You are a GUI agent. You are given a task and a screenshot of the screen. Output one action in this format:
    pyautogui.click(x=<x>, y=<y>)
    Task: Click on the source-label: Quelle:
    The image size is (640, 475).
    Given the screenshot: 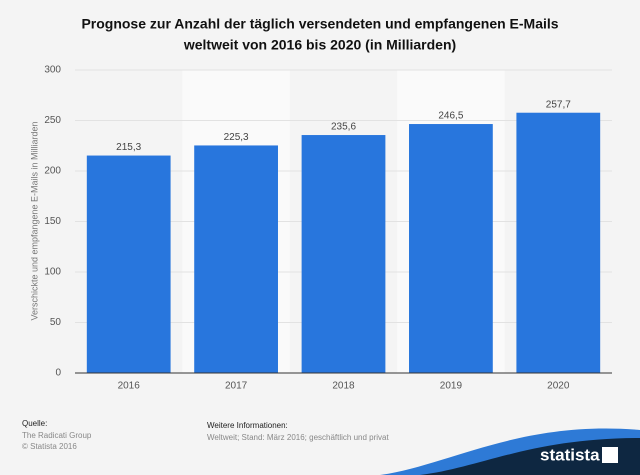 What is the action you would take?
    pyautogui.click(x=34, y=423)
    